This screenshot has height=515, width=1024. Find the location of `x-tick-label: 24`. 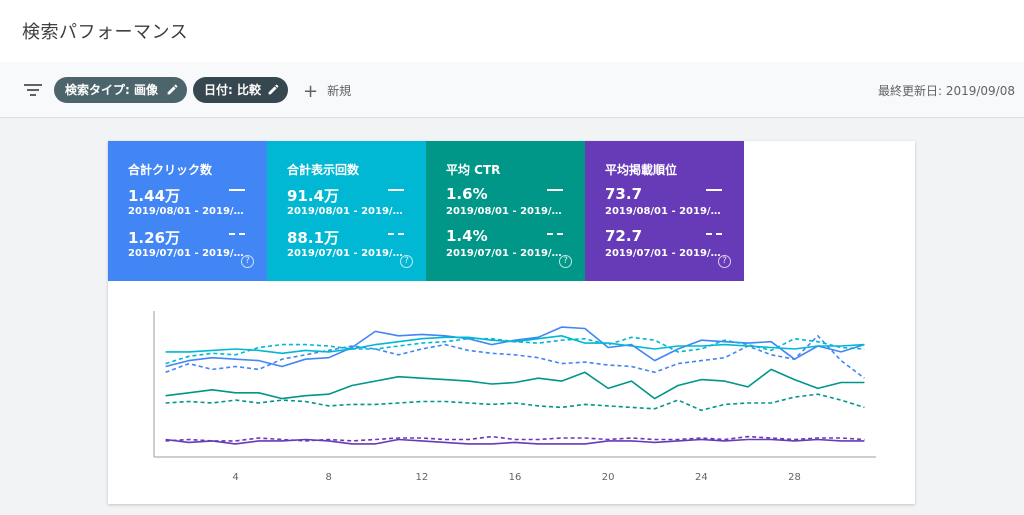

x-tick-label: 24 is located at coordinates (701, 477).